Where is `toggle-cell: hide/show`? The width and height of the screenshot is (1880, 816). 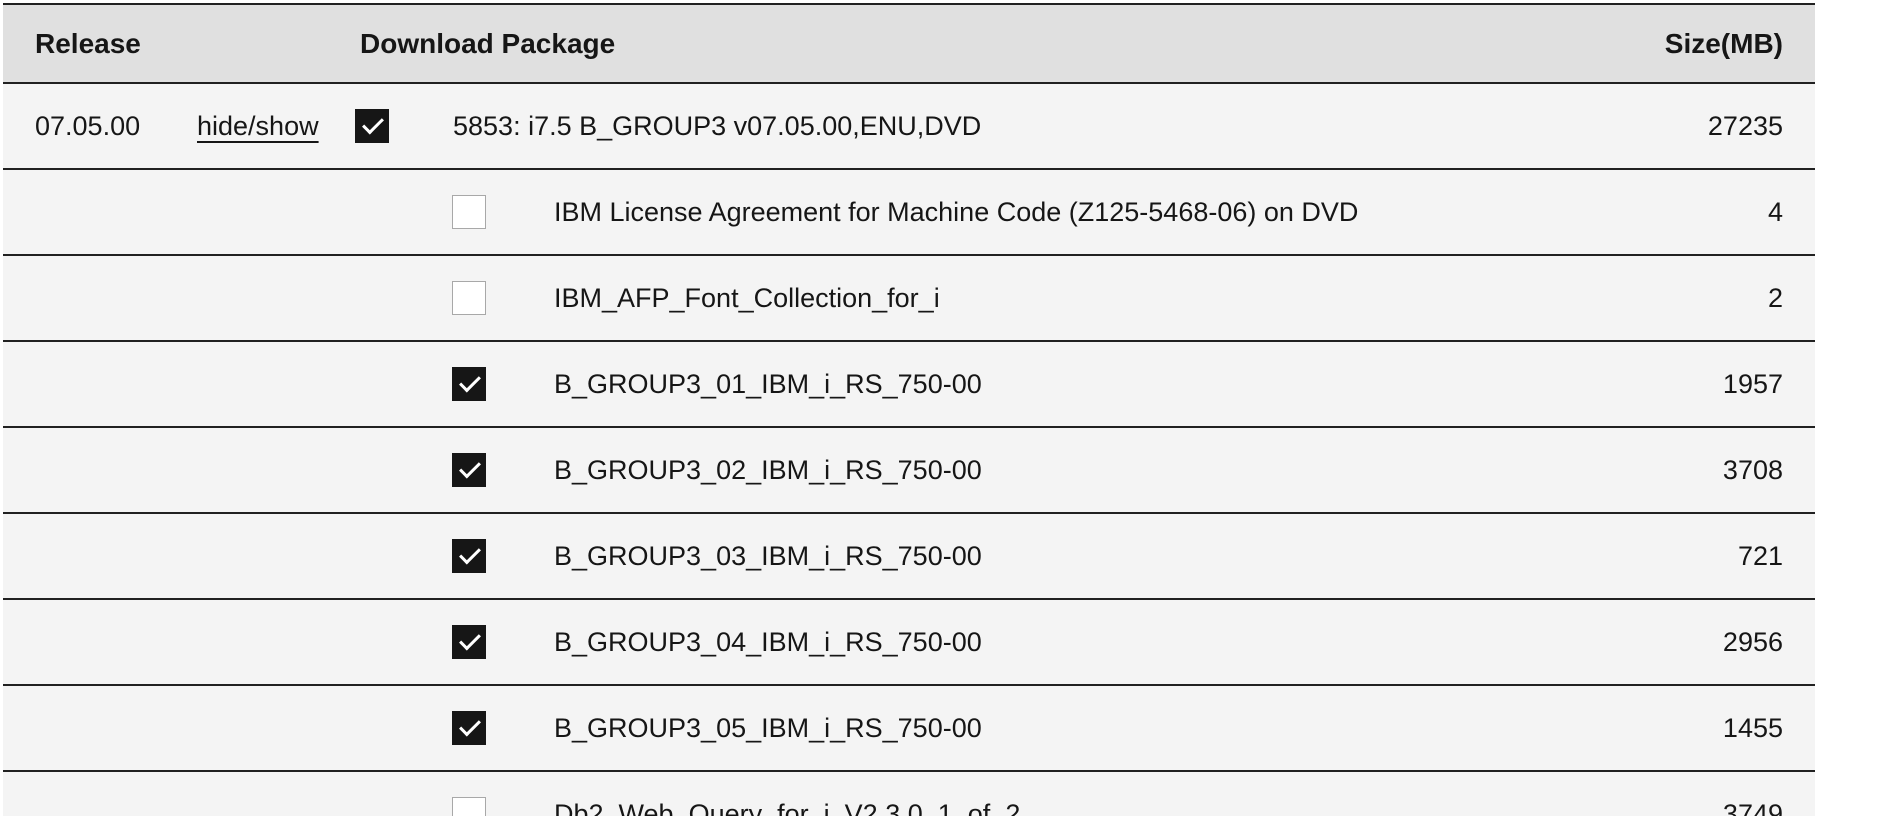
toggle-cell: hide/show is located at coordinates (276, 126).